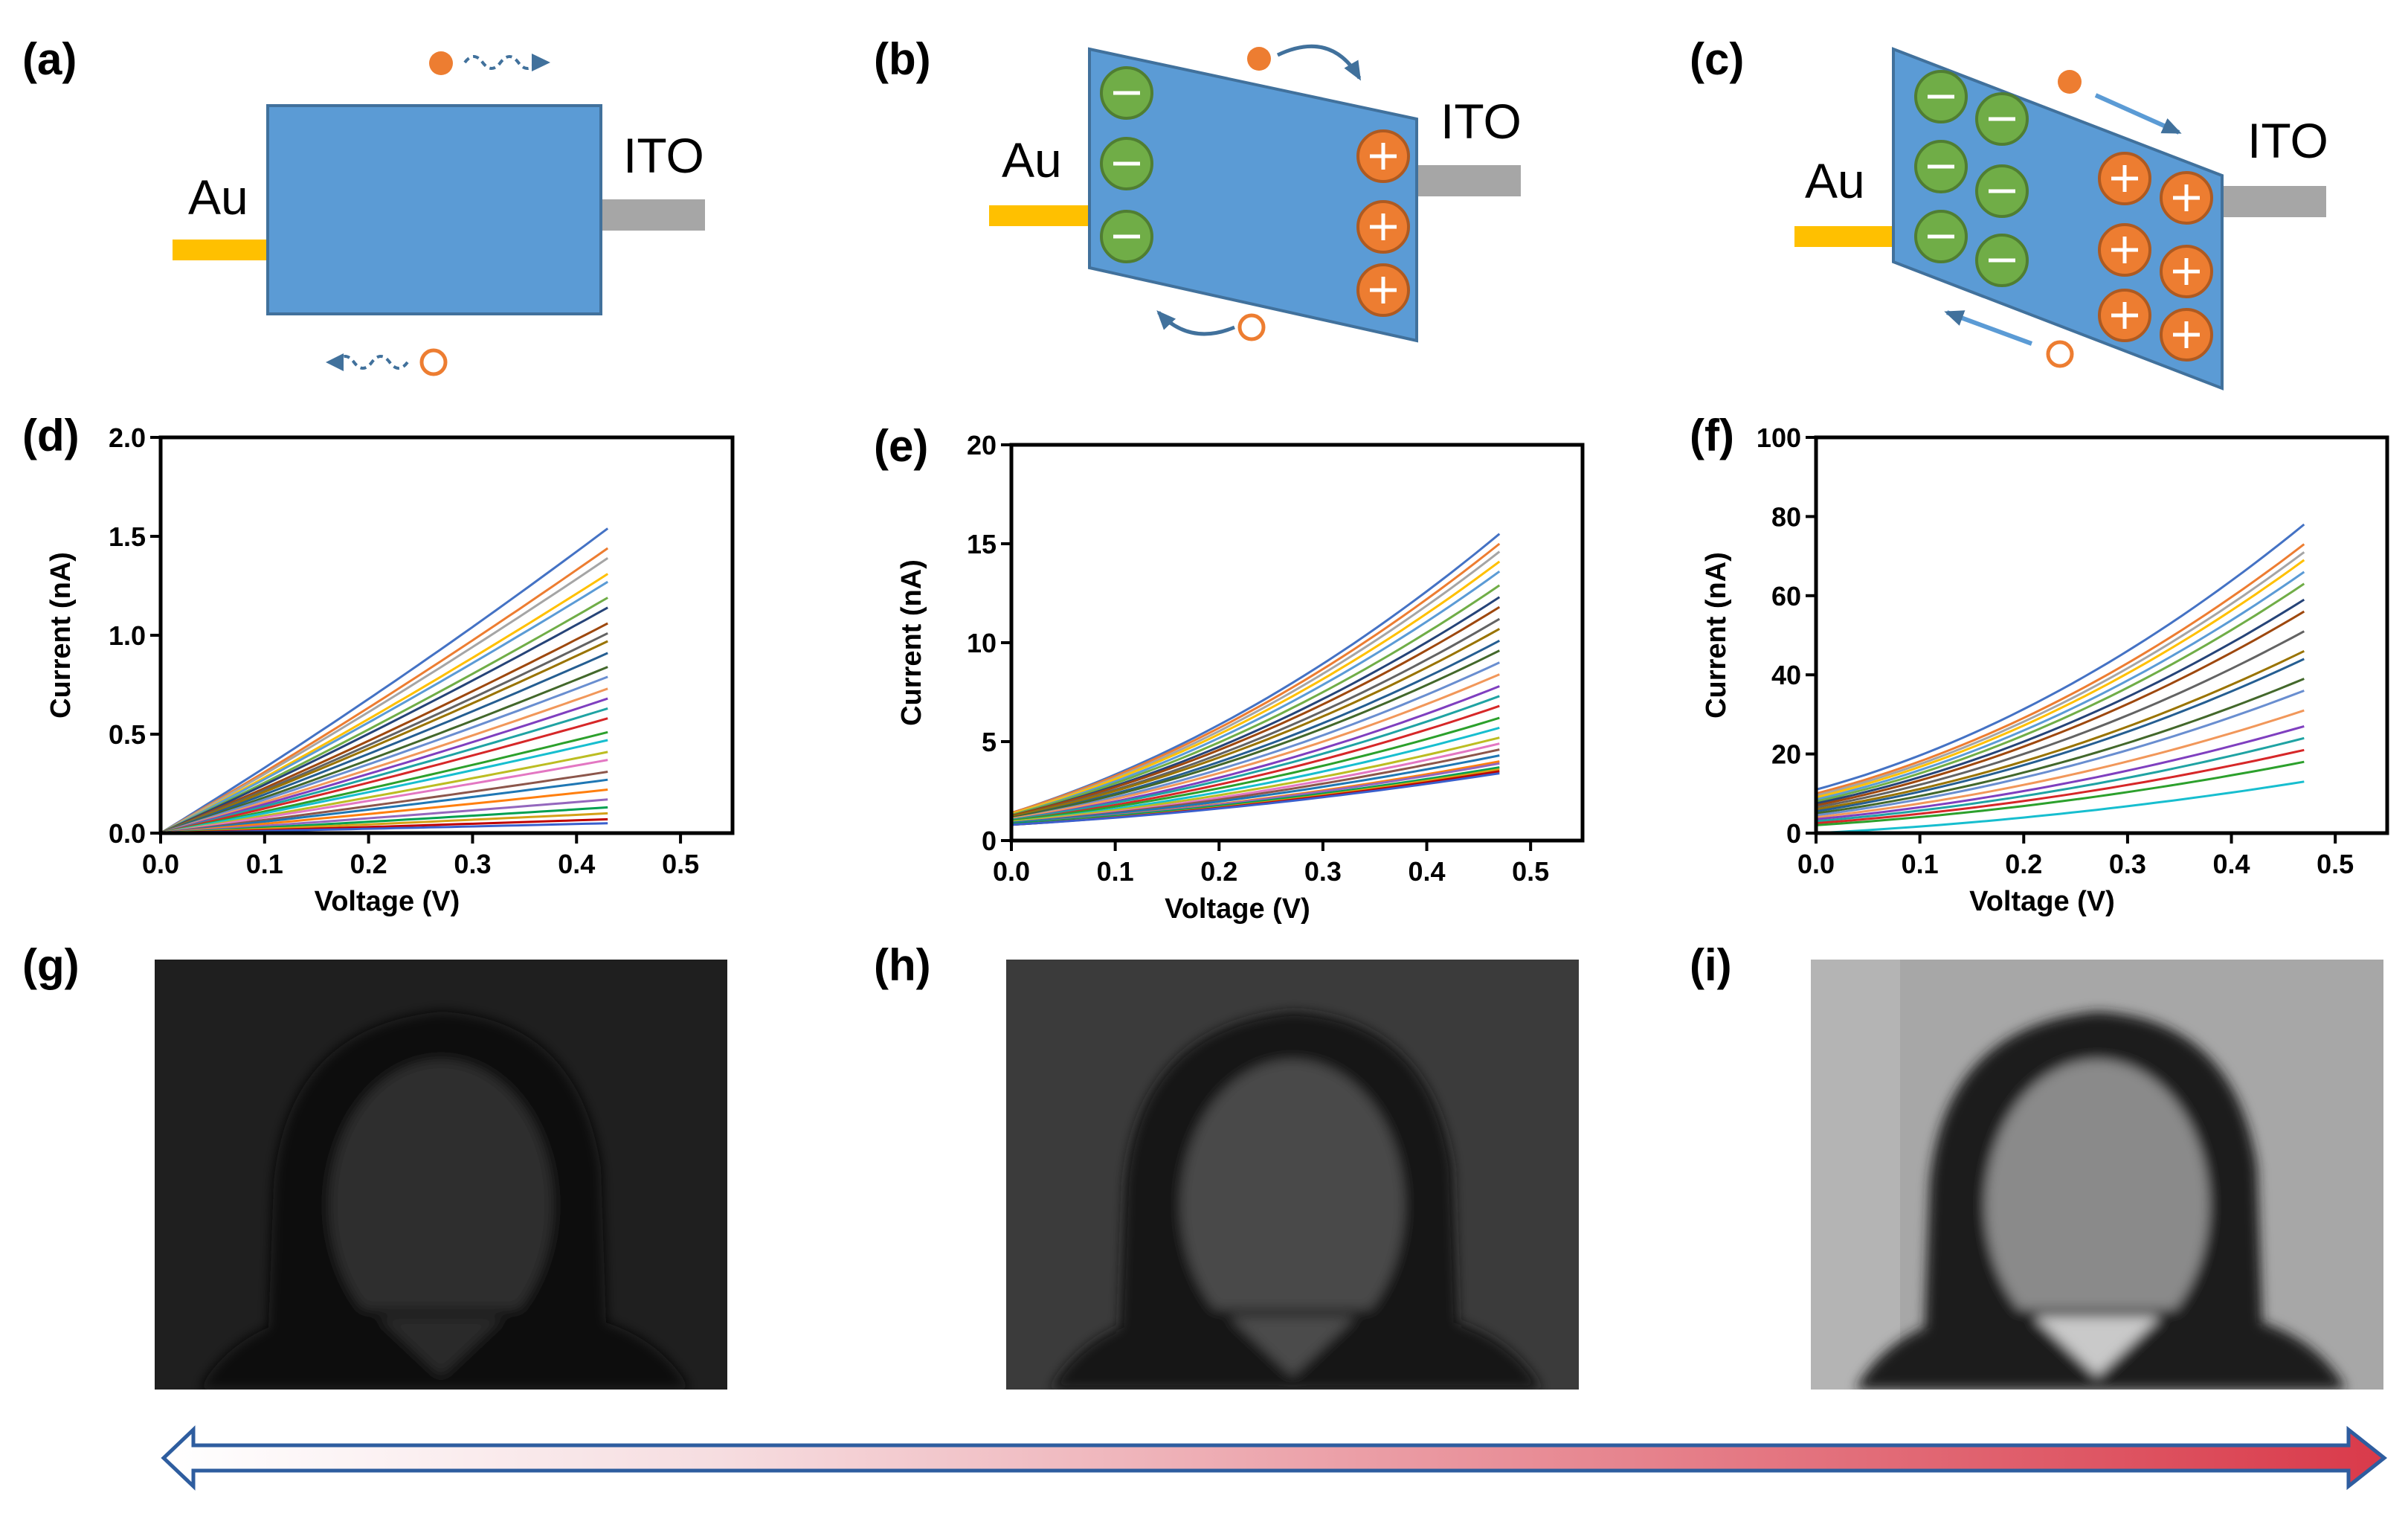 The width and height of the screenshot is (2408, 1513). What do you see at coordinates (49, 59) in the screenshot?
I see `panel-label-a: (a)` at bounding box center [49, 59].